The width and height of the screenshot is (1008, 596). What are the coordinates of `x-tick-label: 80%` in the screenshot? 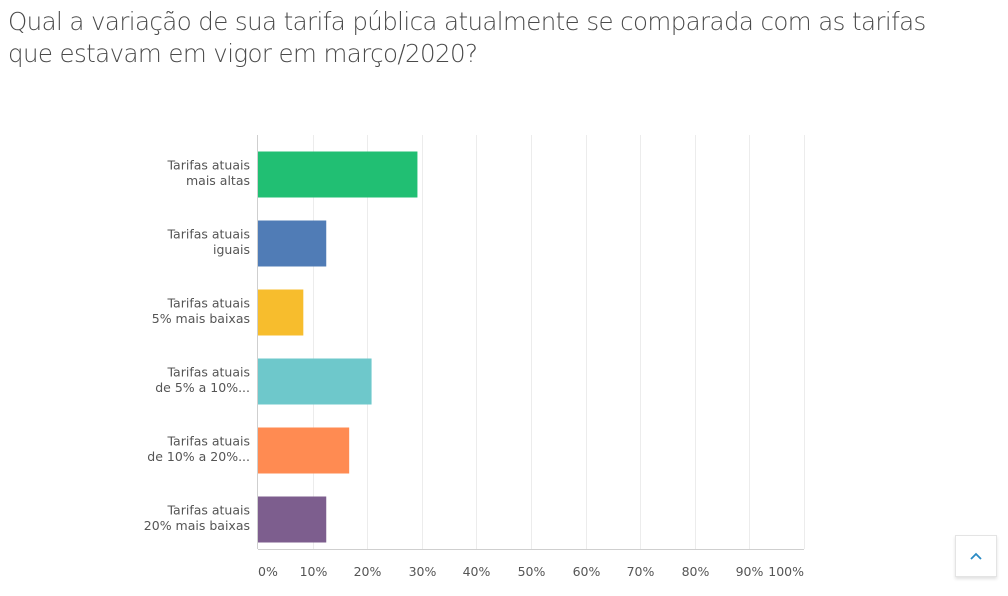 It's located at (696, 571).